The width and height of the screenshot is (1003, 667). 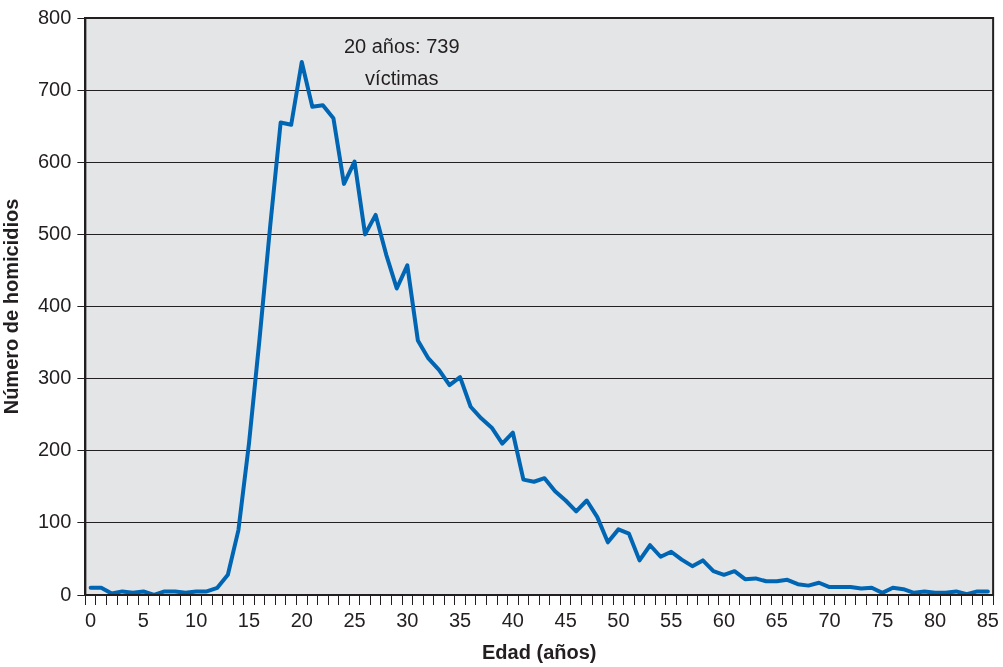 What do you see at coordinates (301, 619) in the screenshot?
I see `x-tick-label: 20` at bounding box center [301, 619].